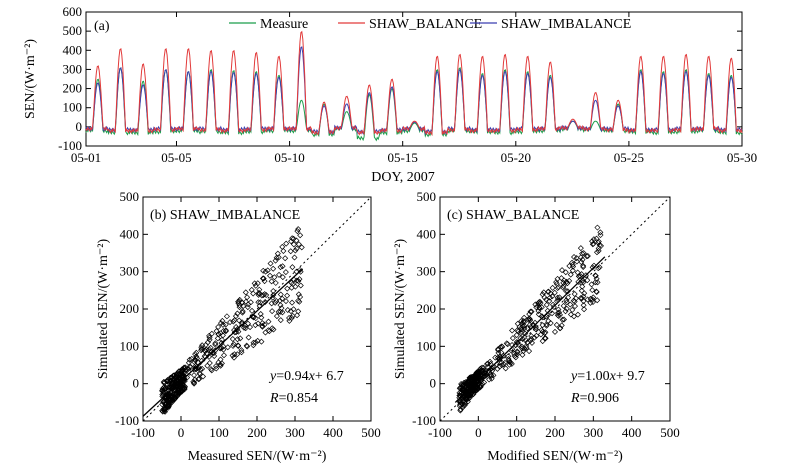 The image size is (789, 466). I want to click on panel-a-label: (a), so click(102, 26).